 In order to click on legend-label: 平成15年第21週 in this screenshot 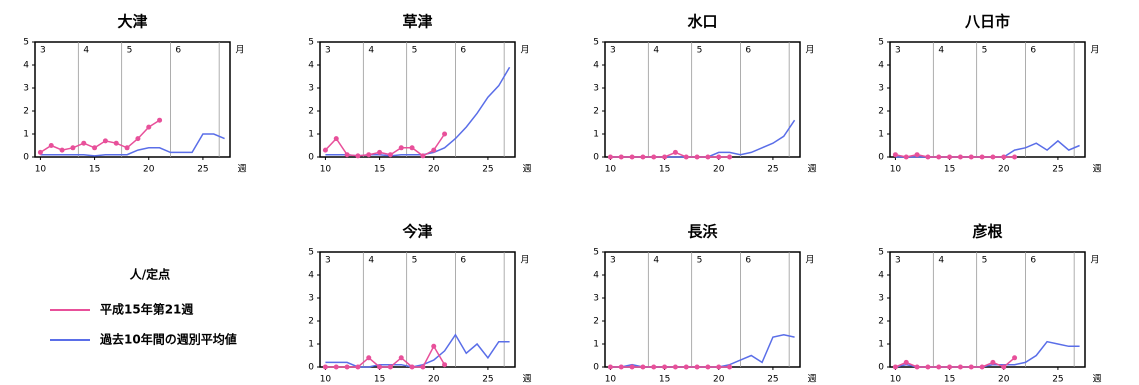, I will do `click(146, 309)`.